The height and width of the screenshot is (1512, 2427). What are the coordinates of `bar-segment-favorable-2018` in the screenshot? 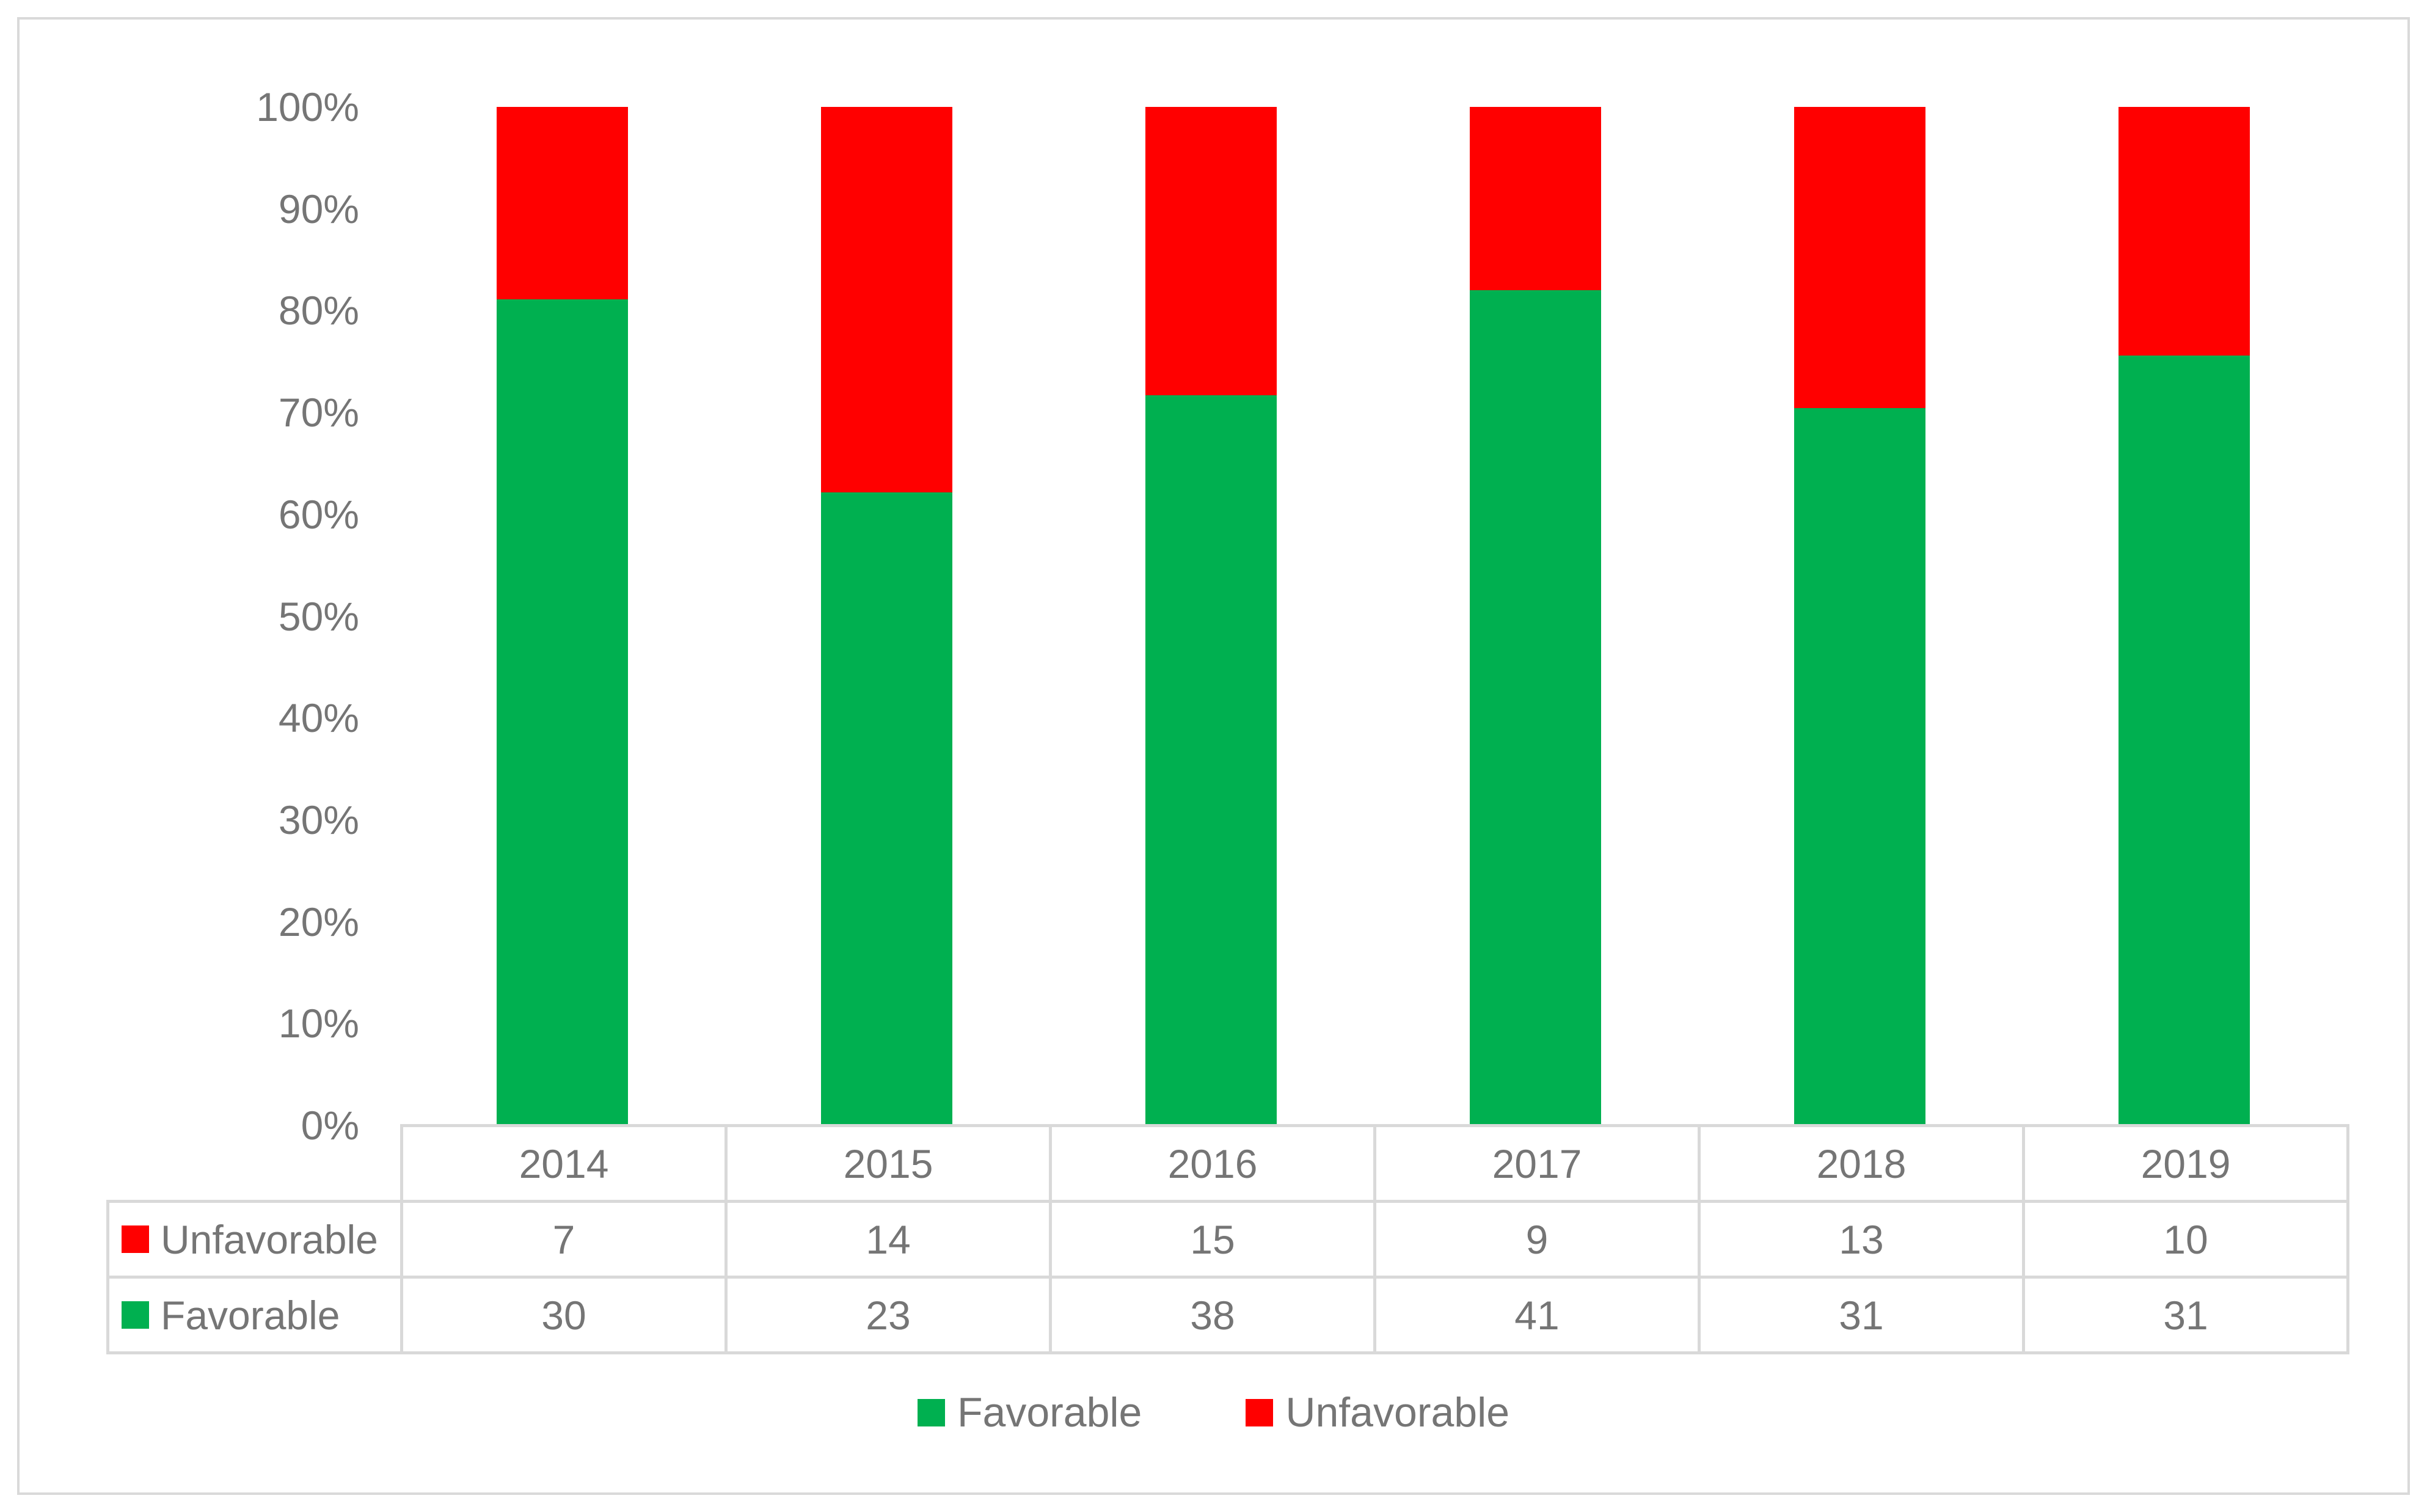 It's located at (1860, 766).